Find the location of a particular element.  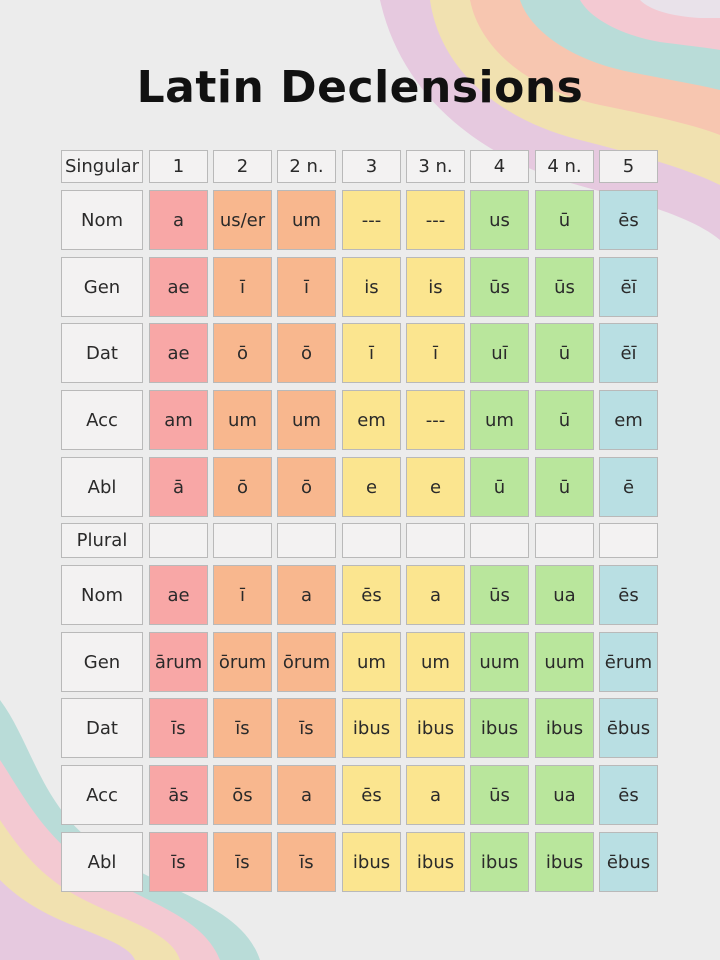

ending-cell: am is located at coordinates (178, 420).